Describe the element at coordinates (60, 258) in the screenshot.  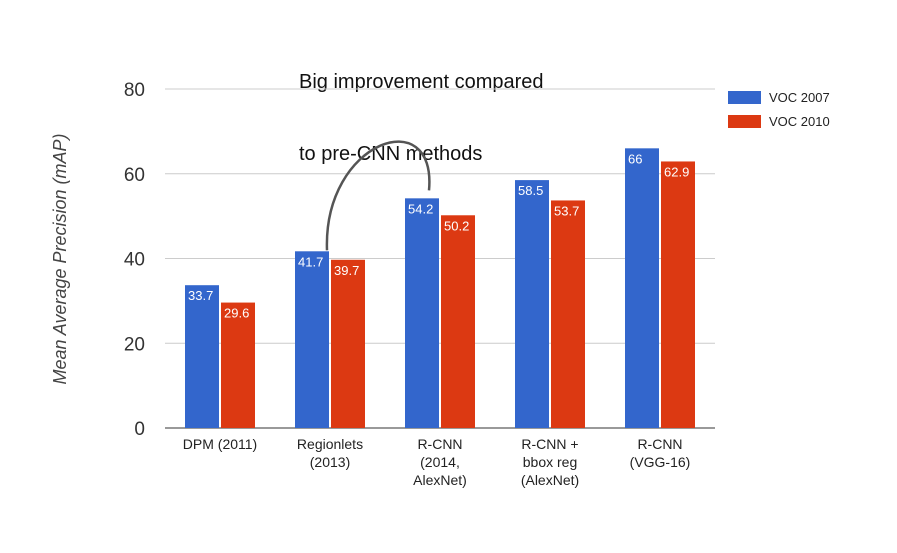
I see `y-axis-label: Mean Average Precision (mAP)` at that location.